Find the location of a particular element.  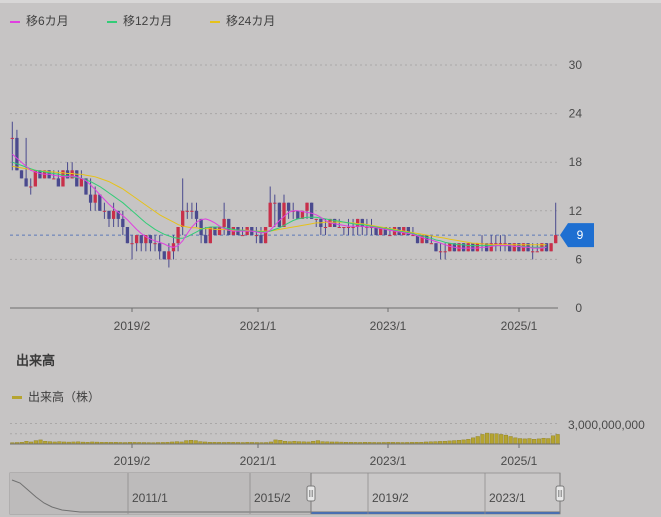

volume-legend: 出来高（株） is located at coordinates (56, 396).